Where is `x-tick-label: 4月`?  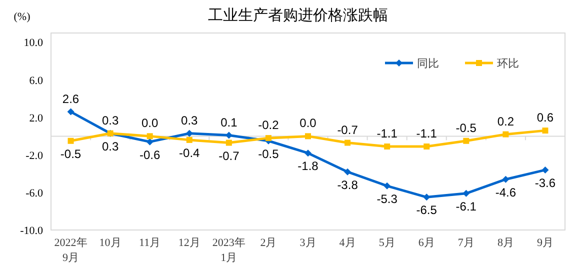 x-tick-label: 4月 is located at coordinates (347, 243).